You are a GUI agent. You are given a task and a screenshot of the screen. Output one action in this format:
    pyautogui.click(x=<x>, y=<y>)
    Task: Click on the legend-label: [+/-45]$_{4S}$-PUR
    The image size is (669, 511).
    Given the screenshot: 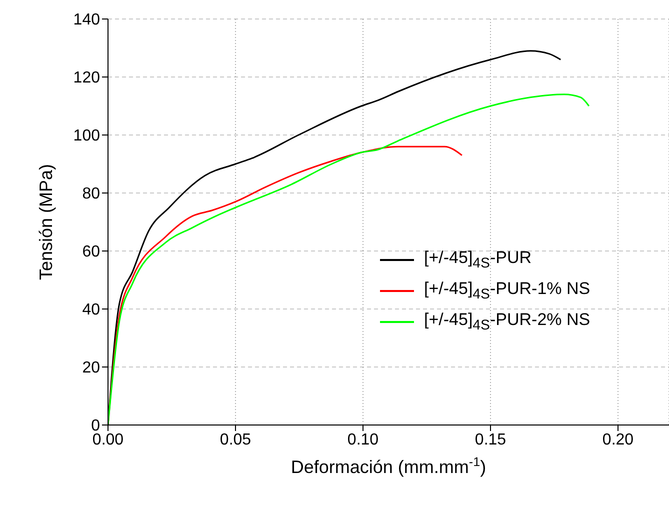 What is the action you would take?
    pyautogui.click(x=478, y=260)
    